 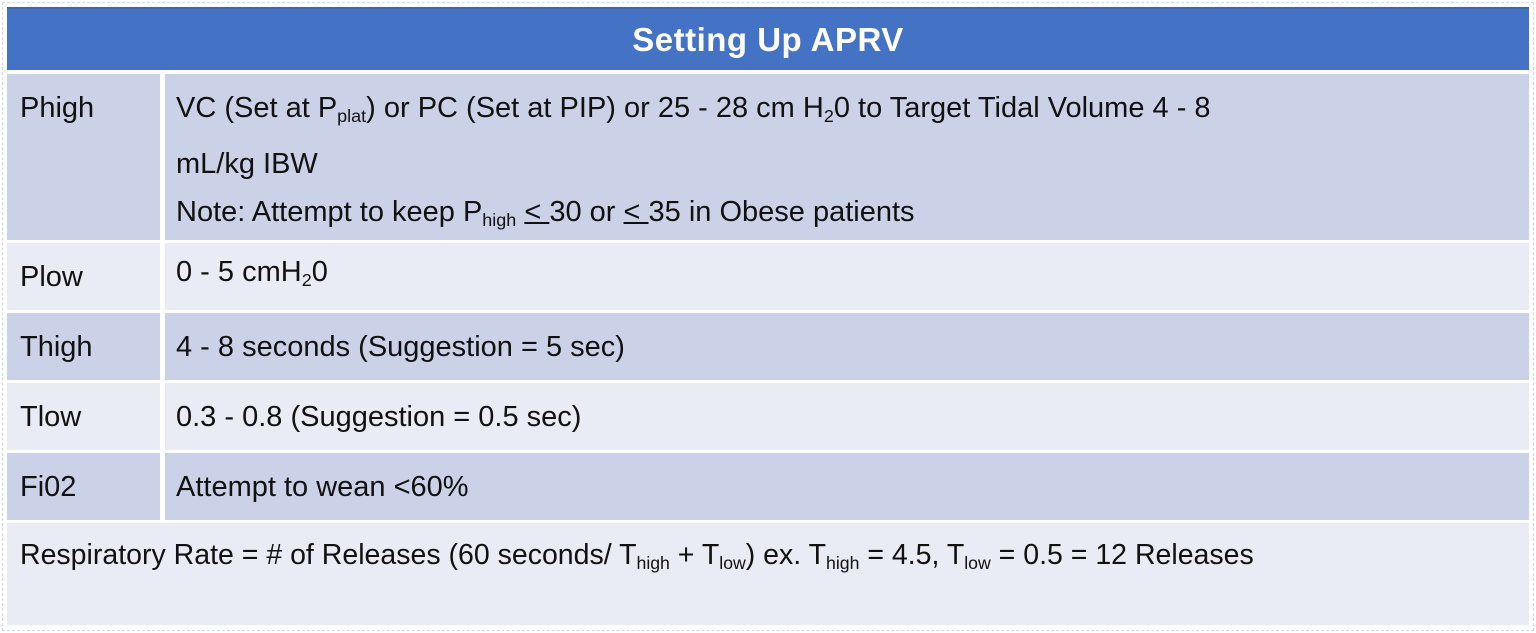 I want to click on row-content-thigh: 4 - 8 seconds (Suggestion = 5 sec), so click(x=400, y=346).